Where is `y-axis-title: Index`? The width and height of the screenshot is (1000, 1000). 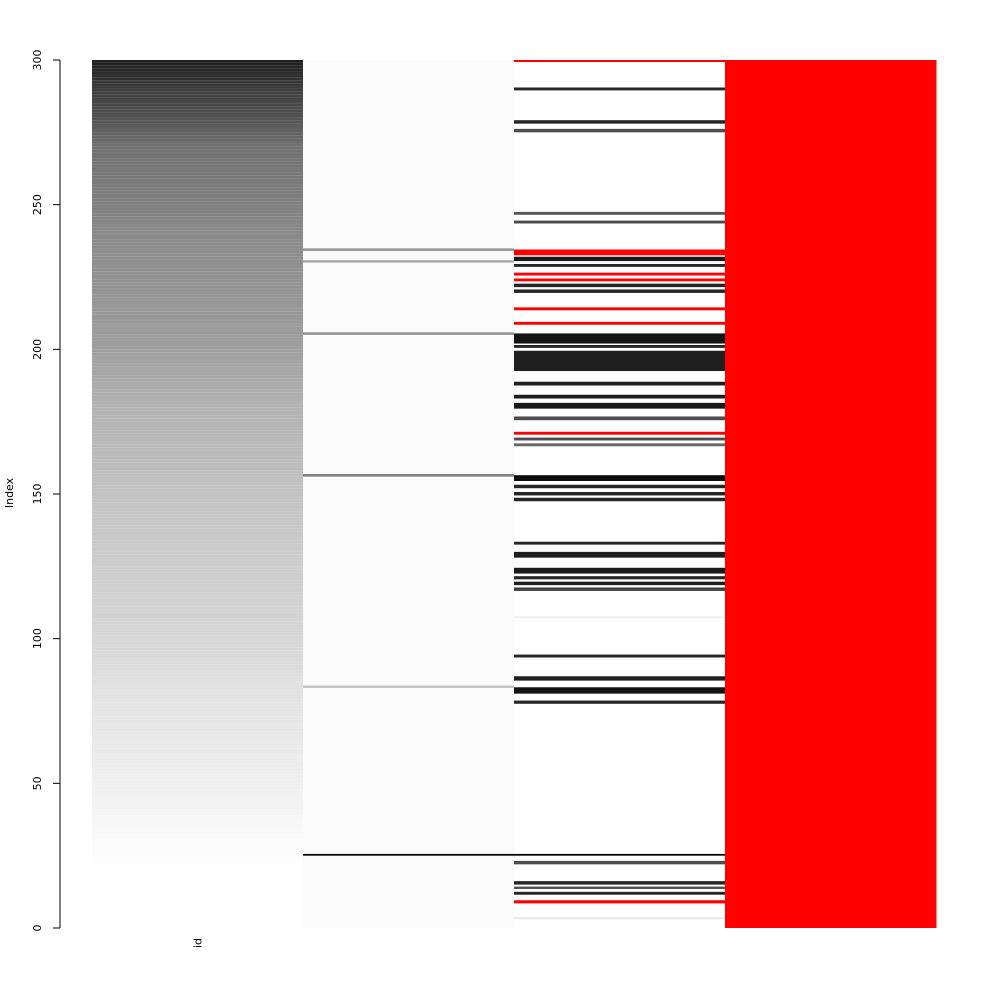 y-axis-title: Index is located at coordinates (9, 492).